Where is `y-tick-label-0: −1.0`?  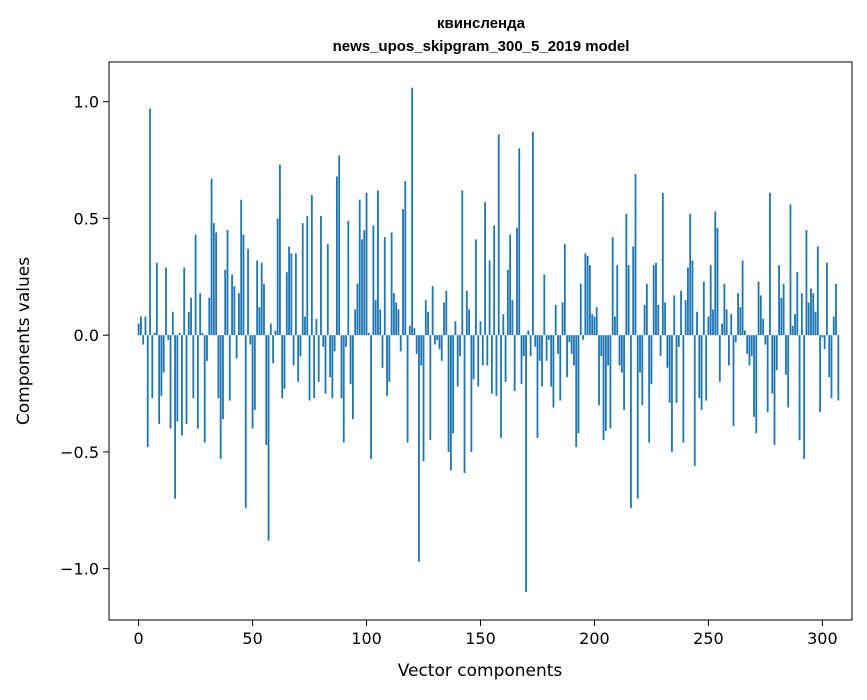 y-tick-label-0: −1.0 is located at coordinates (79, 569).